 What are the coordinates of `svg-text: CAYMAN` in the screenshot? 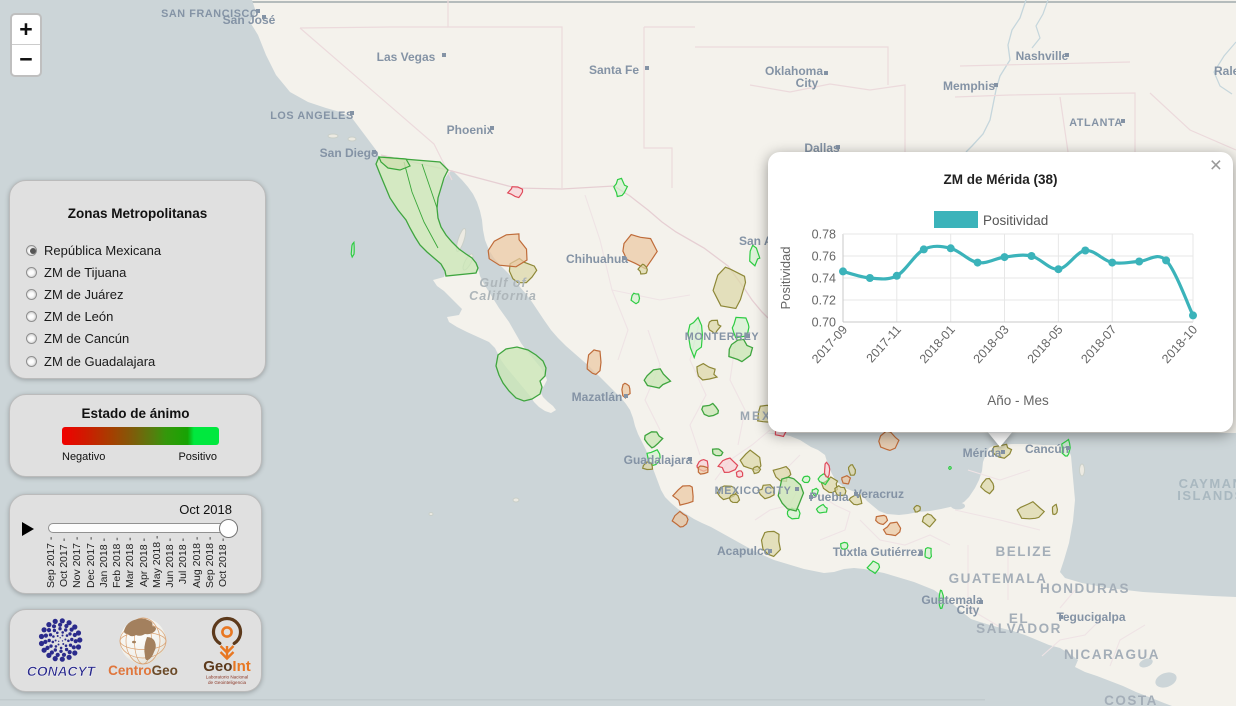 It's located at (1207, 483).